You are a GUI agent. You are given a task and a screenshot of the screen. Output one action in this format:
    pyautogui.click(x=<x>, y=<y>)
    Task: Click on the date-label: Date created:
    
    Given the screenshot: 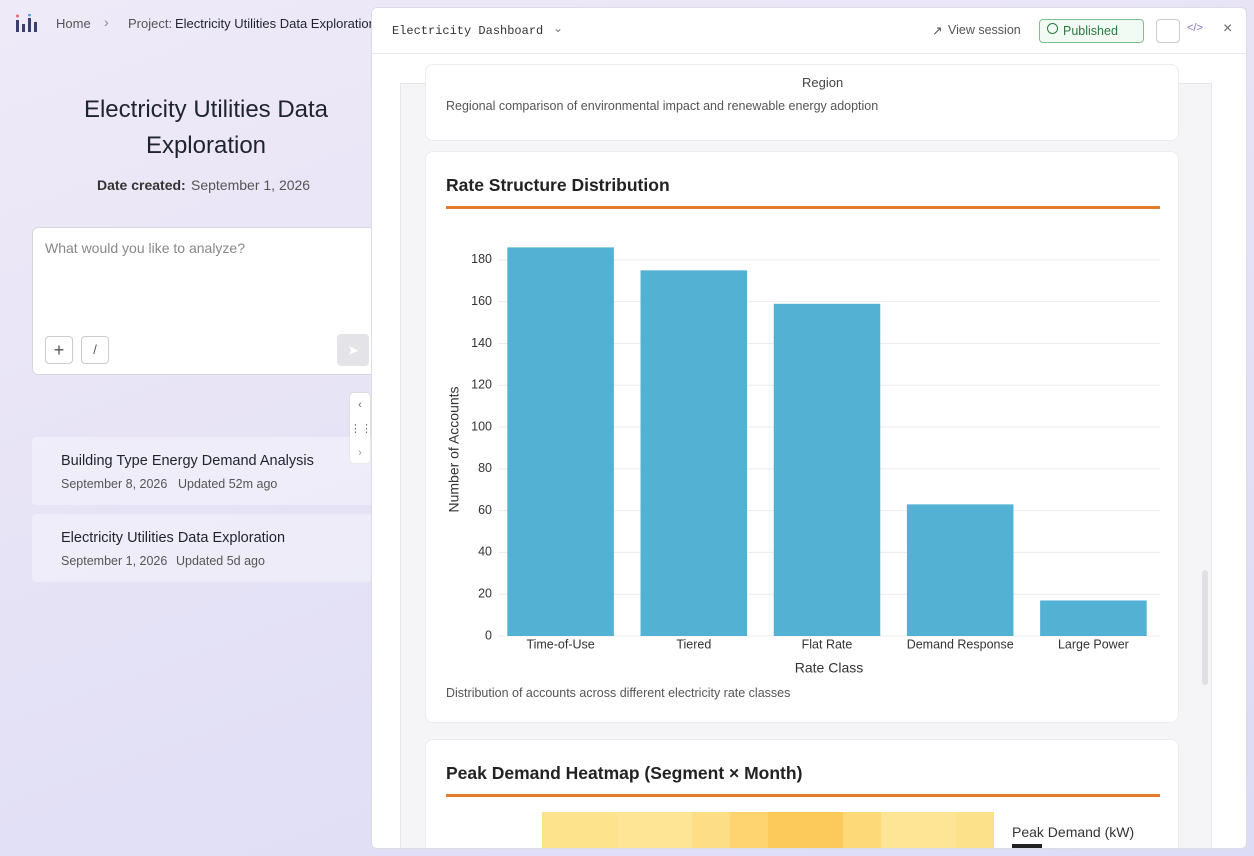 What is the action you would take?
    pyautogui.click(x=141, y=185)
    